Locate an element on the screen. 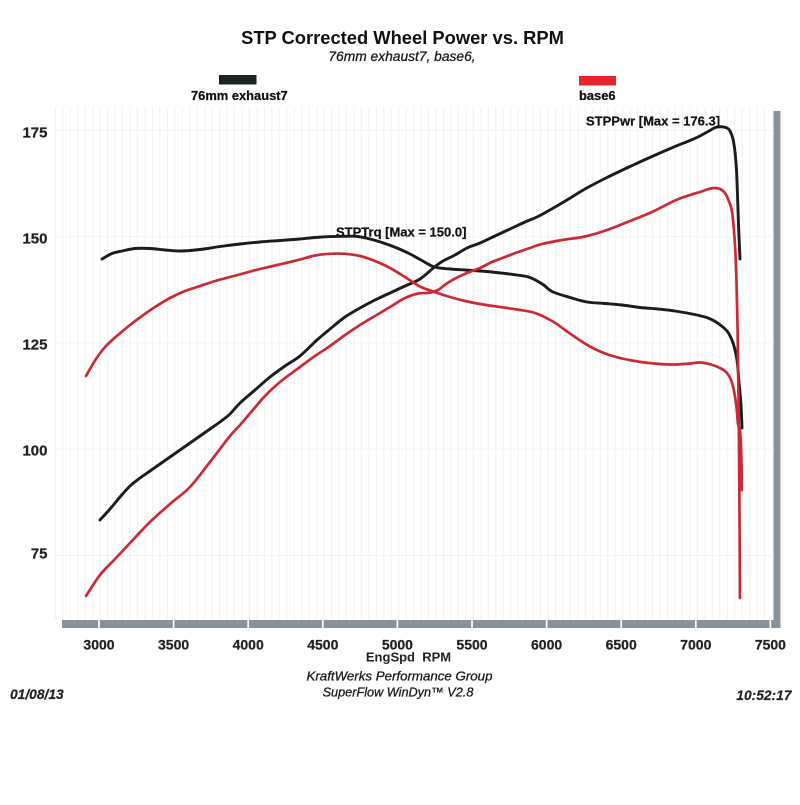 The image size is (800, 805). svg-text: 150 is located at coordinates (34, 239).